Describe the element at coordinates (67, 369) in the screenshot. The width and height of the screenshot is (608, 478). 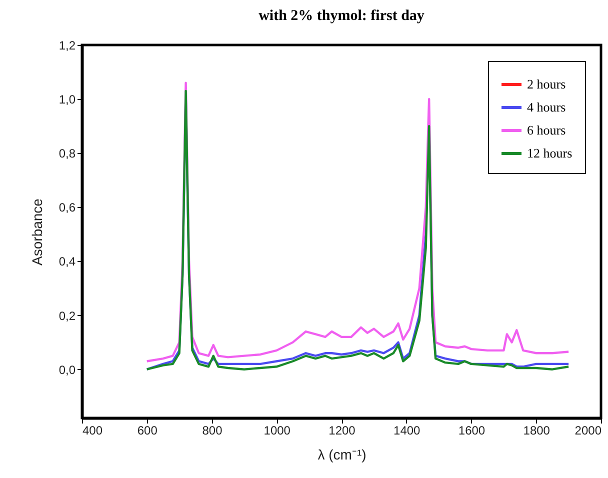
I see `y-tick-label: 0,0` at that location.